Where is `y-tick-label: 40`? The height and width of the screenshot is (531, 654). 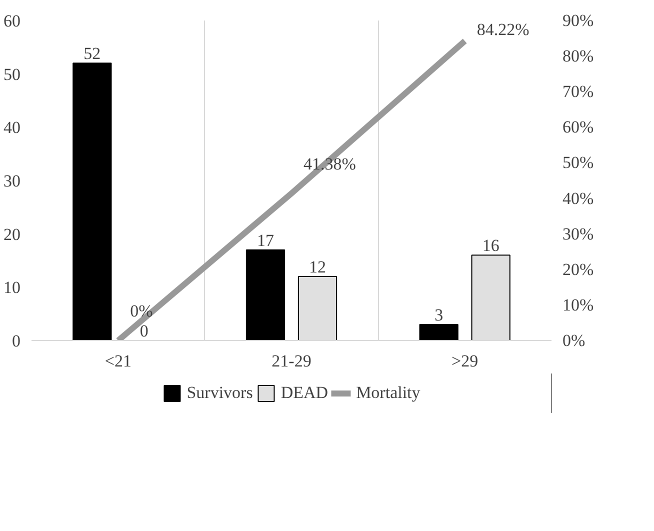
y-tick-label: 40 is located at coordinates (12, 128).